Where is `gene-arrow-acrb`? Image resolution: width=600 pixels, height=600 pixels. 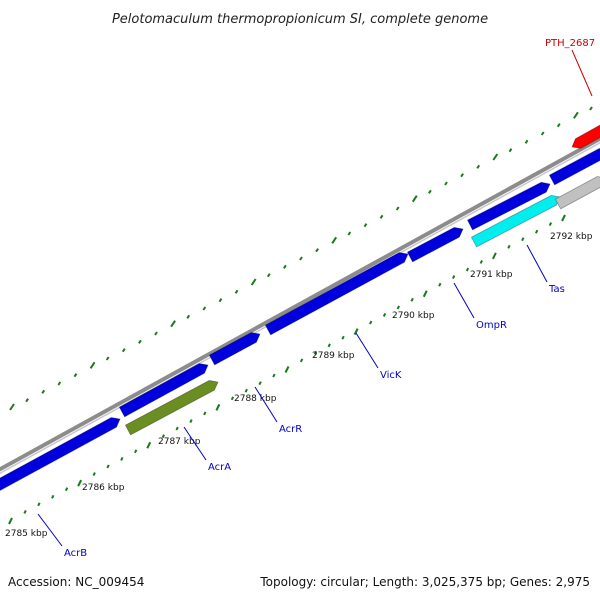
gene-arrow-acrb is located at coordinates (60, 454).